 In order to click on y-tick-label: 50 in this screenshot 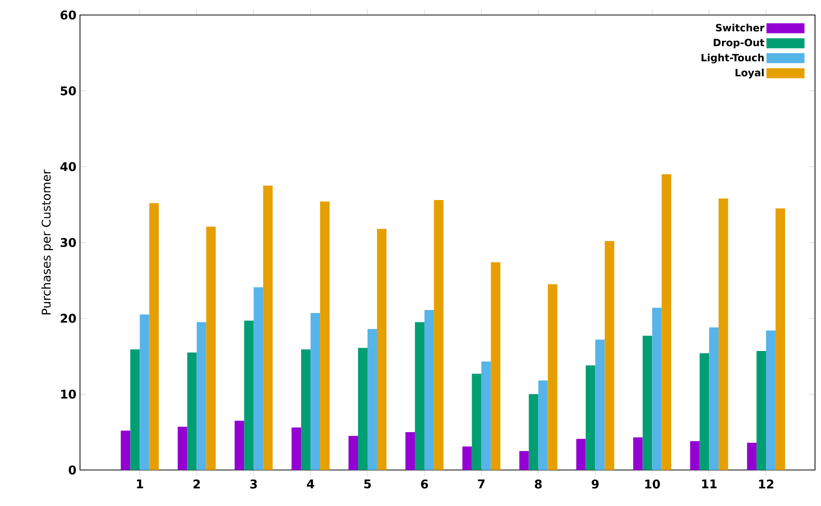, I will do `click(68, 91)`.